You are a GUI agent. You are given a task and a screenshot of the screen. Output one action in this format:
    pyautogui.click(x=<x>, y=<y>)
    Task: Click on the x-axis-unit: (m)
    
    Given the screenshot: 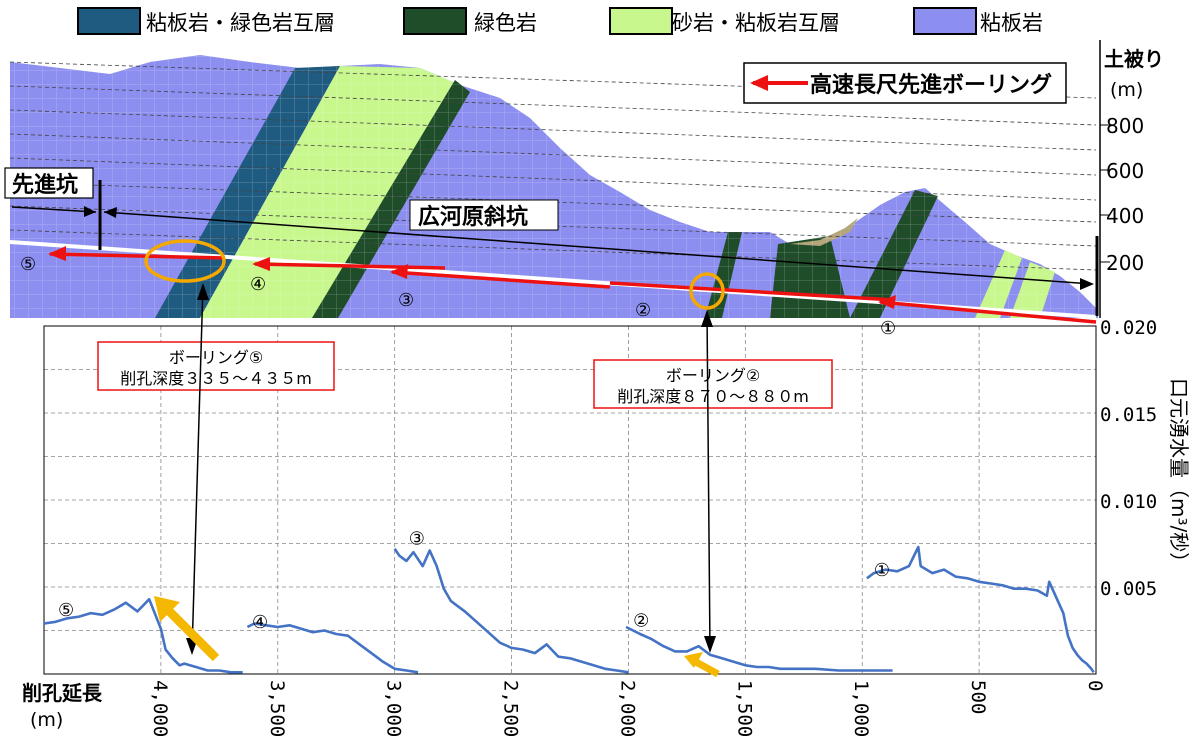 What is the action you would take?
    pyautogui.click(x=46, y=720)
    